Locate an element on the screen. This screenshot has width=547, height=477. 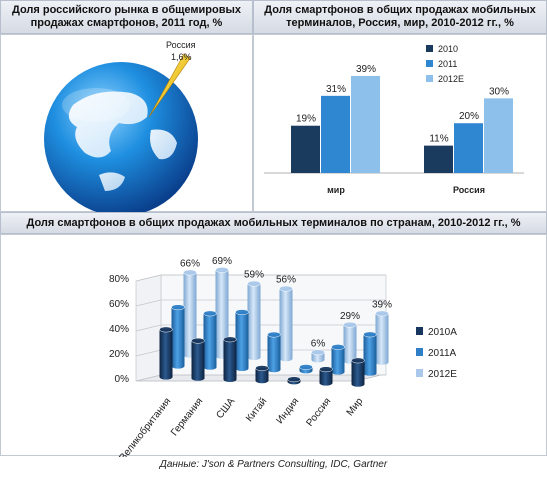
cylinder-2011A-Мир is located at coordinates (370, 354).